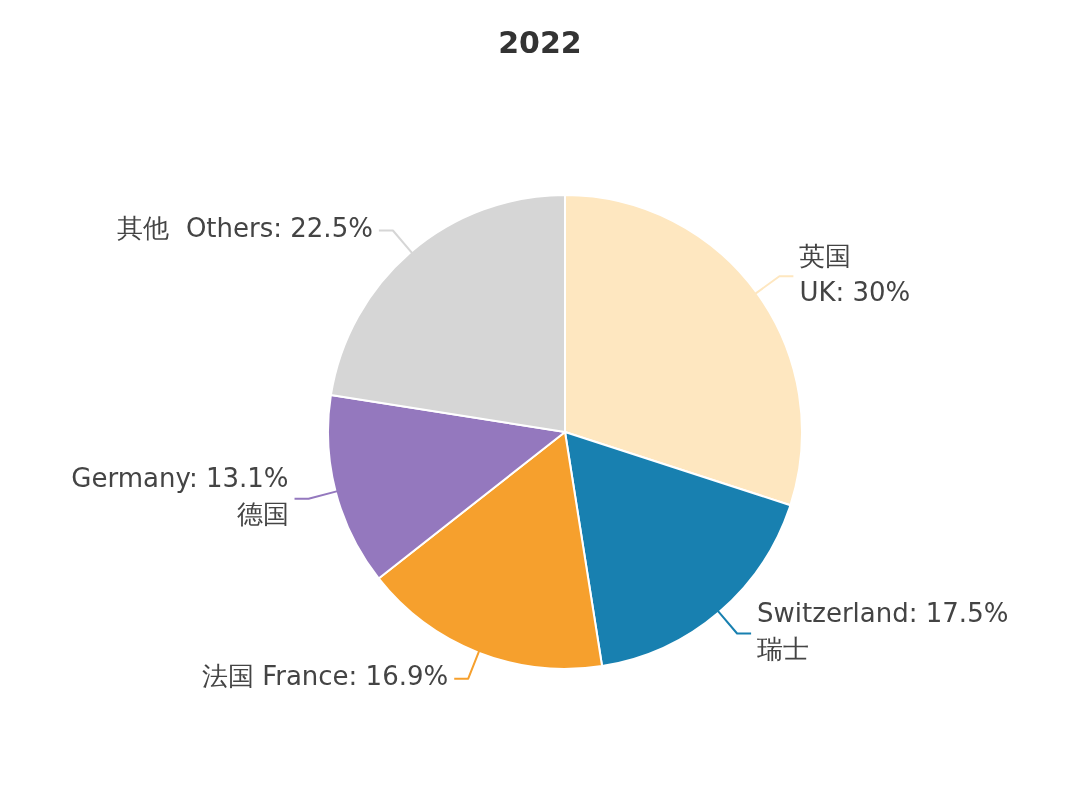 The width and height of the screenshot is (1080, 800). What do you see at coordinates (245, 228) in the screenshot?
I see `slice-label: 其他 Others: 22.5%` at bounding box center [245, 228].